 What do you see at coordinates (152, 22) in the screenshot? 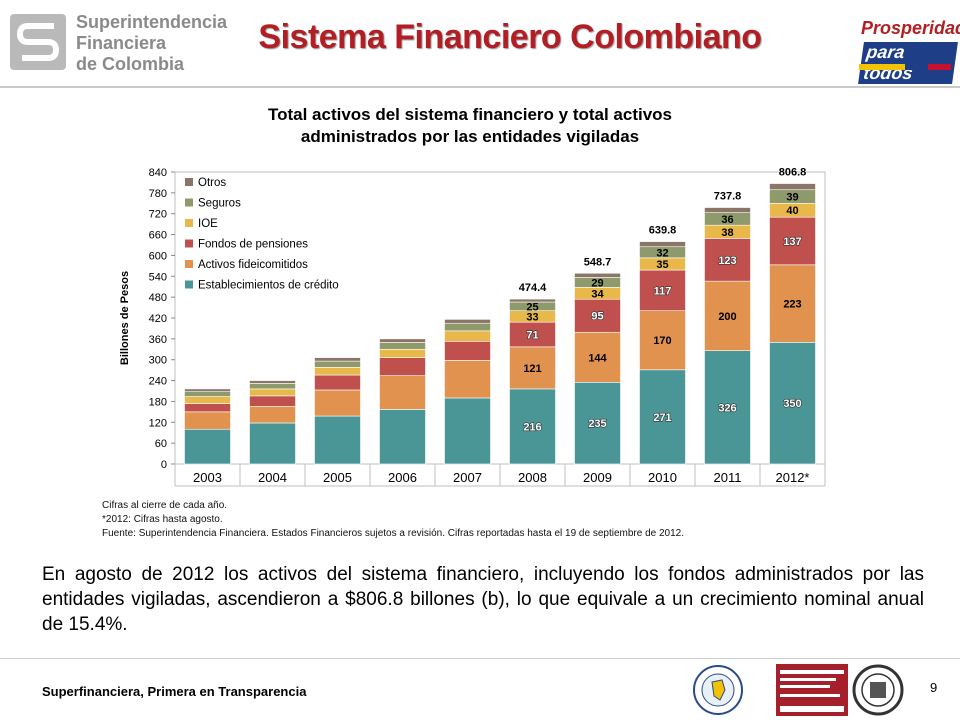
I see `logo-line-1: Superintendencia` at bounding box center [152, 22].